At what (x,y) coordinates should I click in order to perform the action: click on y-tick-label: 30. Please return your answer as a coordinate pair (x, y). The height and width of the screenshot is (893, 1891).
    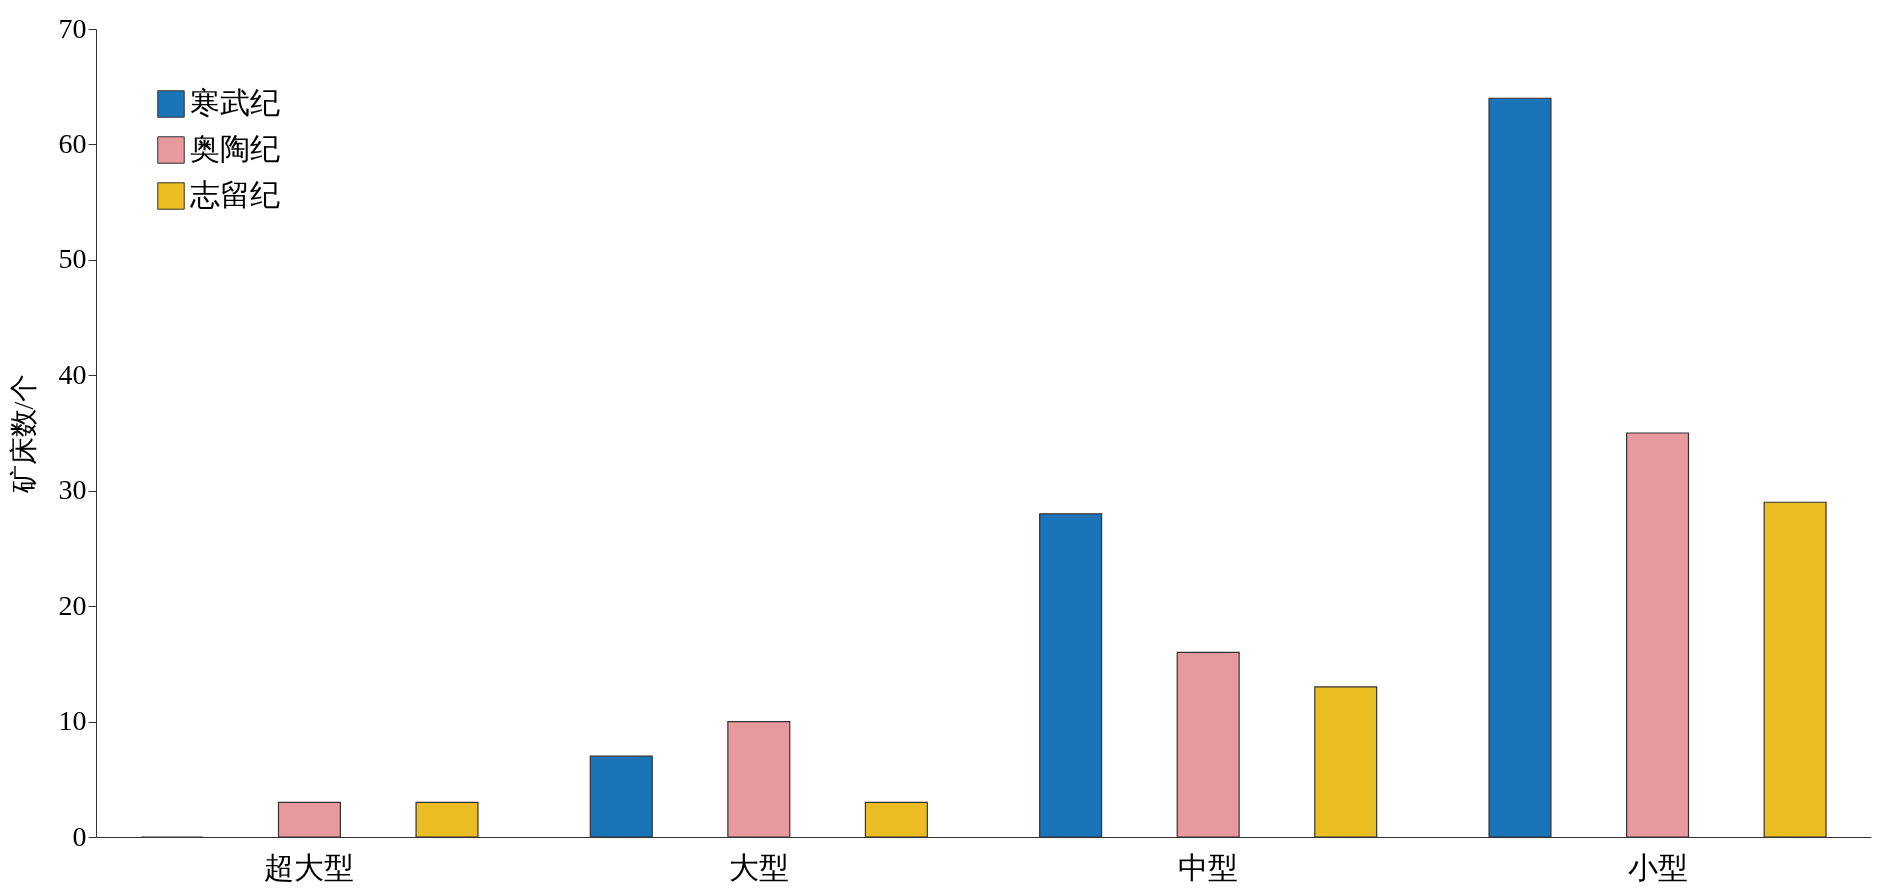
    Looking at the image, I should click on (72, 490).